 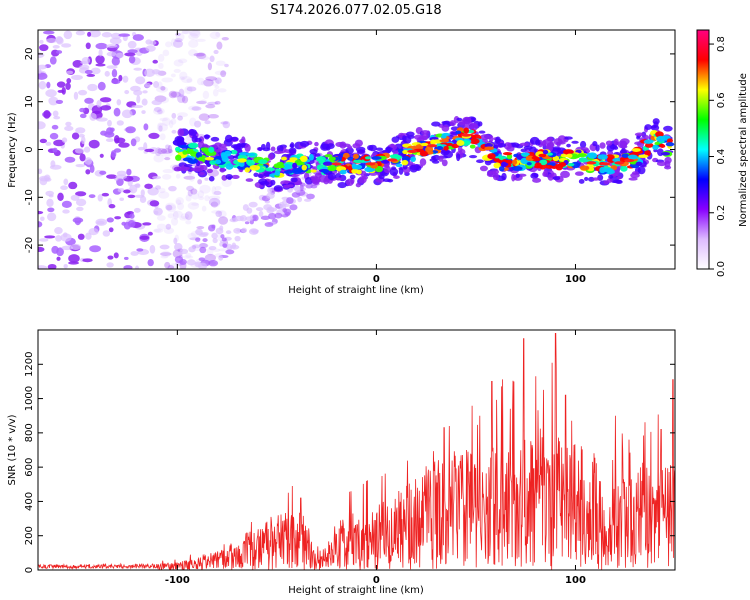 I want to click on colorbar-tick-label: 0.4, so click(x=721, y=157).